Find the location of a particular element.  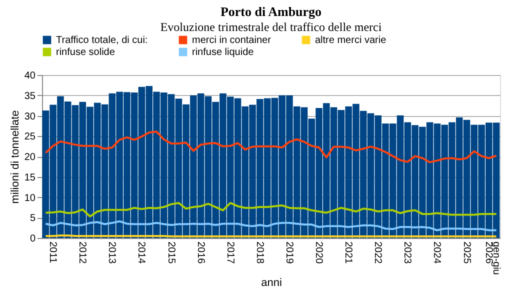

chart-subtitle: Evoluzione trimestrale del traffico delle merci is located at coordinates (271, 27).